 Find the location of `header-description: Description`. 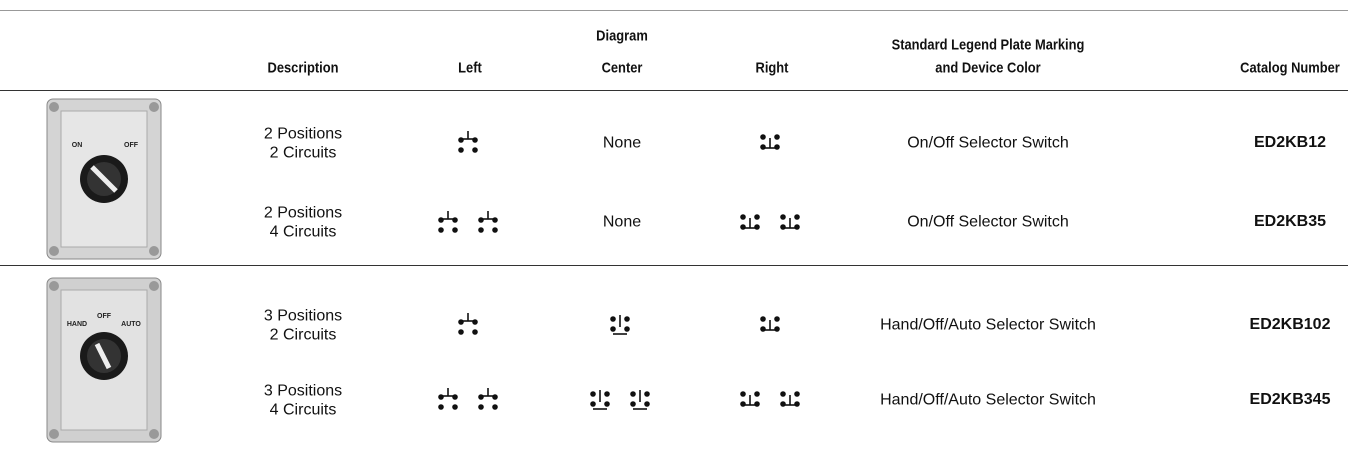

header-description: Description is located at coordinates (303, 68).